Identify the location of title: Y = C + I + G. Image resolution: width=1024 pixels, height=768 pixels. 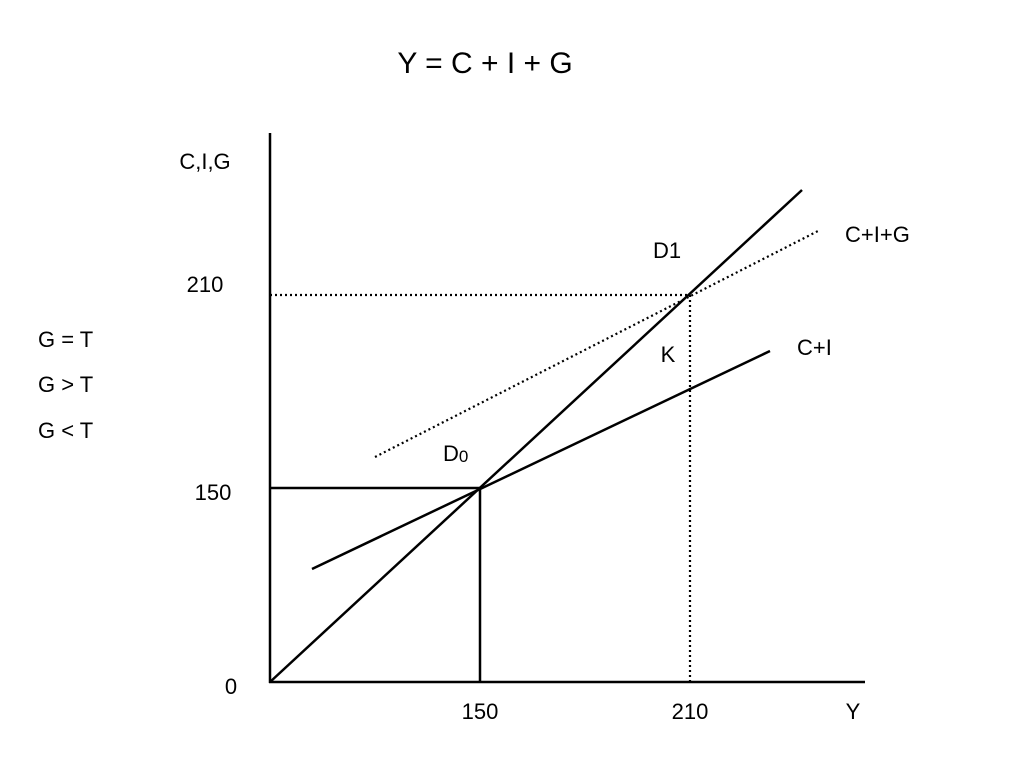
(484, 63).